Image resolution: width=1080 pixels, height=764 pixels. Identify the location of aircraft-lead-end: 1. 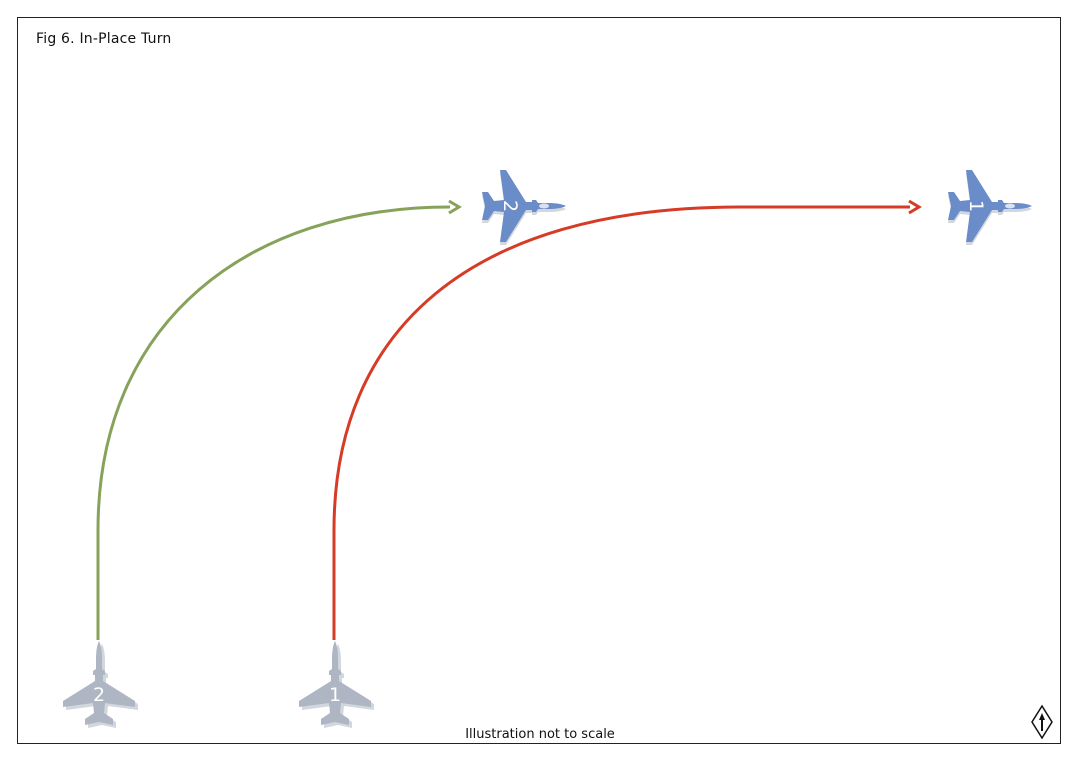
(990, 207).